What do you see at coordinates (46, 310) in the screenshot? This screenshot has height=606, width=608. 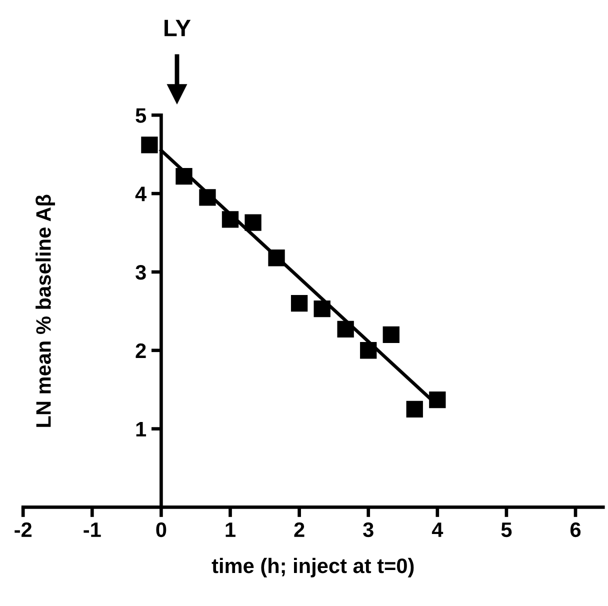 I see `y-axis-title: LN mean % baseline Aβ` at bounding box center [46, 310].